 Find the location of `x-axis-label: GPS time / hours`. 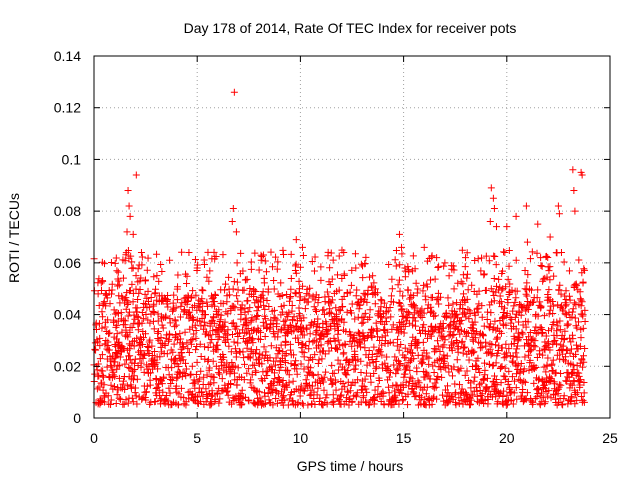

x-axis-label: GPS time / hours is located at coordinates (350, 466).